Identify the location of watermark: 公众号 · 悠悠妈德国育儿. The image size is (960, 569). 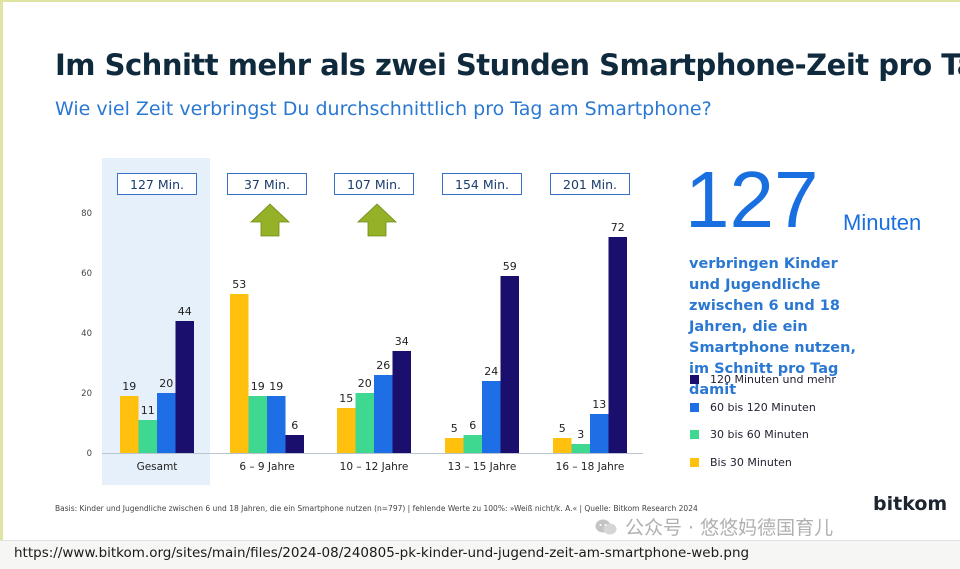
(714, 526).